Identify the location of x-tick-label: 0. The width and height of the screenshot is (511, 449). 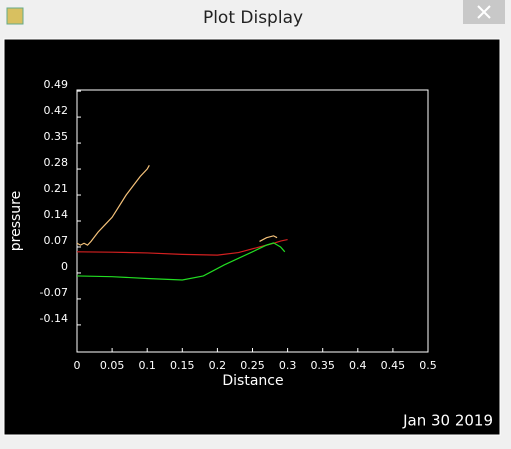
(77, 365).